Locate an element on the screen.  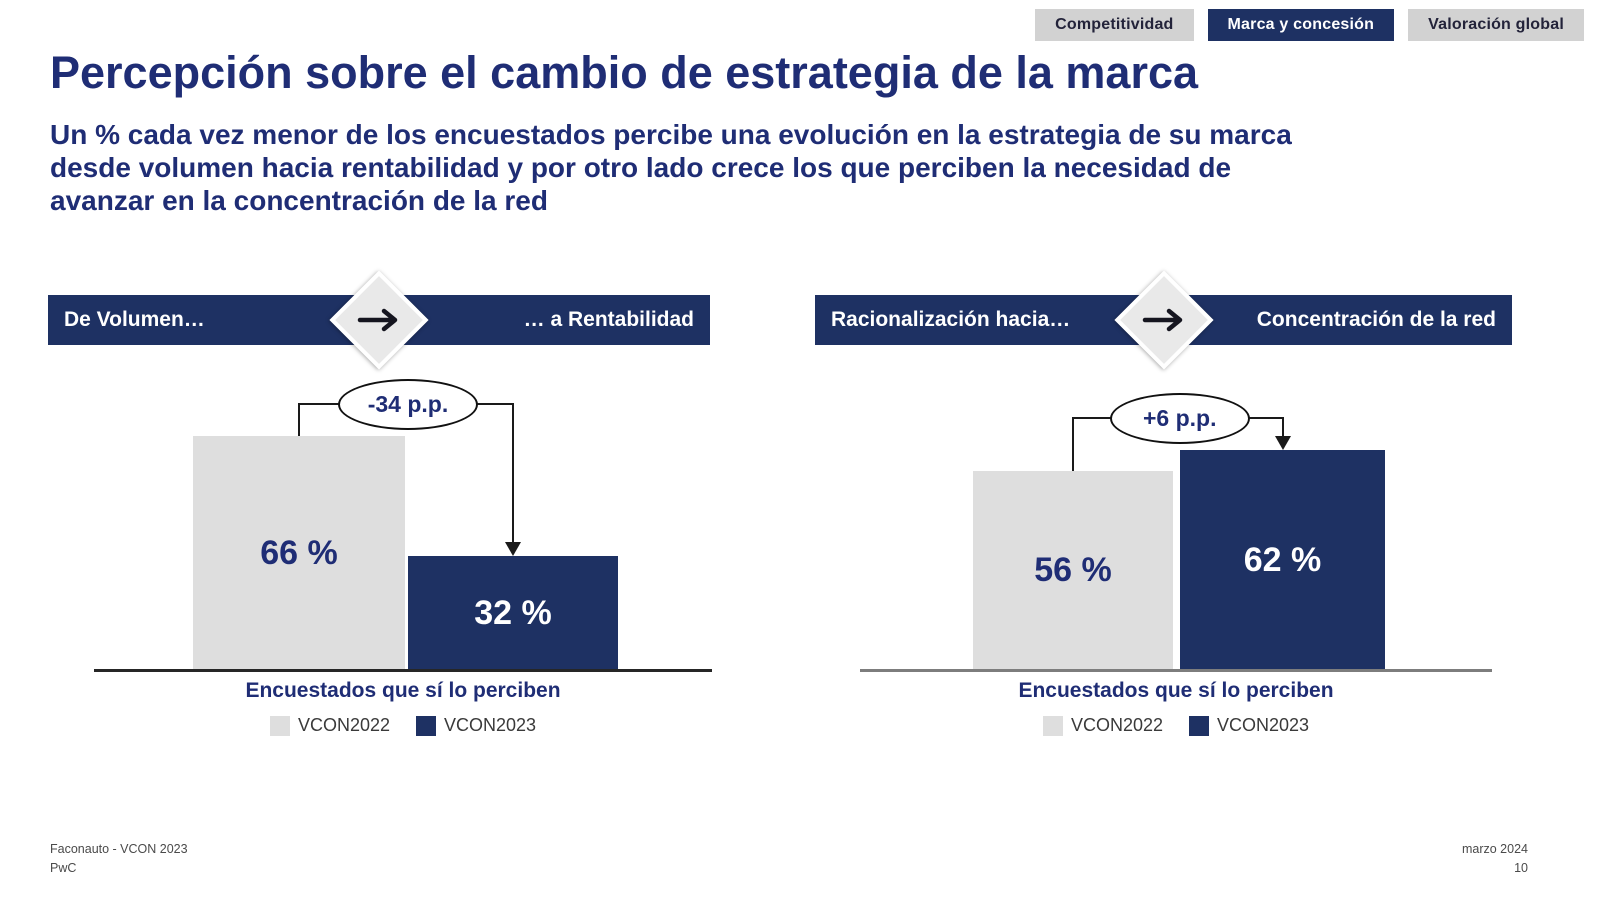
footer-brand: PwC is located at coordinates (63, 868).